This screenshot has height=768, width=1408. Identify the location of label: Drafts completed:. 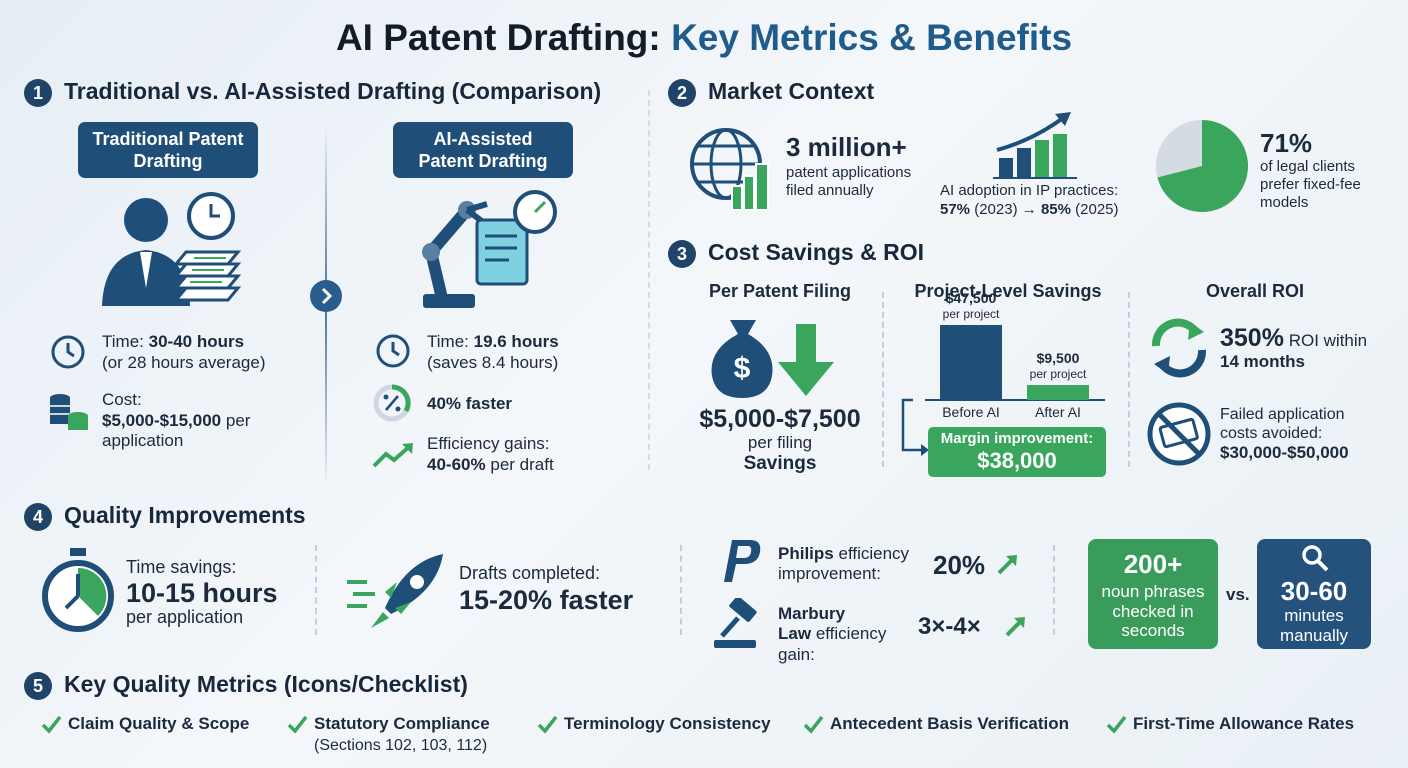
(530, 573).